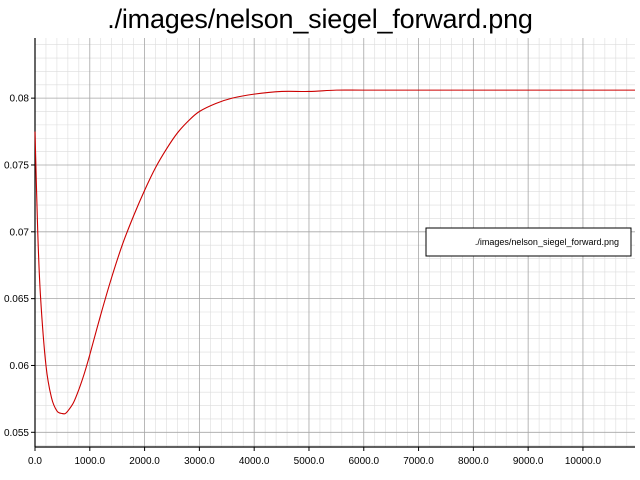 Image resolution: width=640 pixels, height=480 pixels. What do you see at coordinates (254, 461) in the screenshot?
I see `x-tick-label: 4000.0` at bounding box center [254, 461].